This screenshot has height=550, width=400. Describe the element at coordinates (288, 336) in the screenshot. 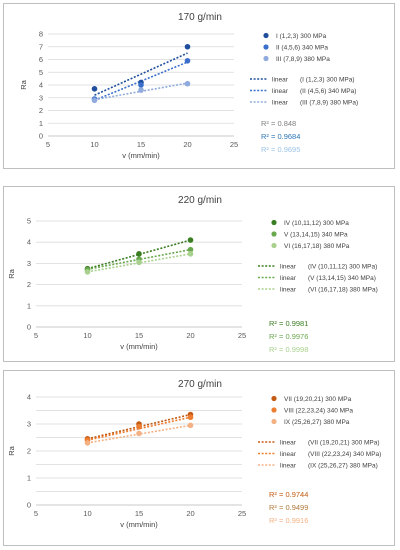

I see `r-squared-label: R² = 0.9976` at that location.